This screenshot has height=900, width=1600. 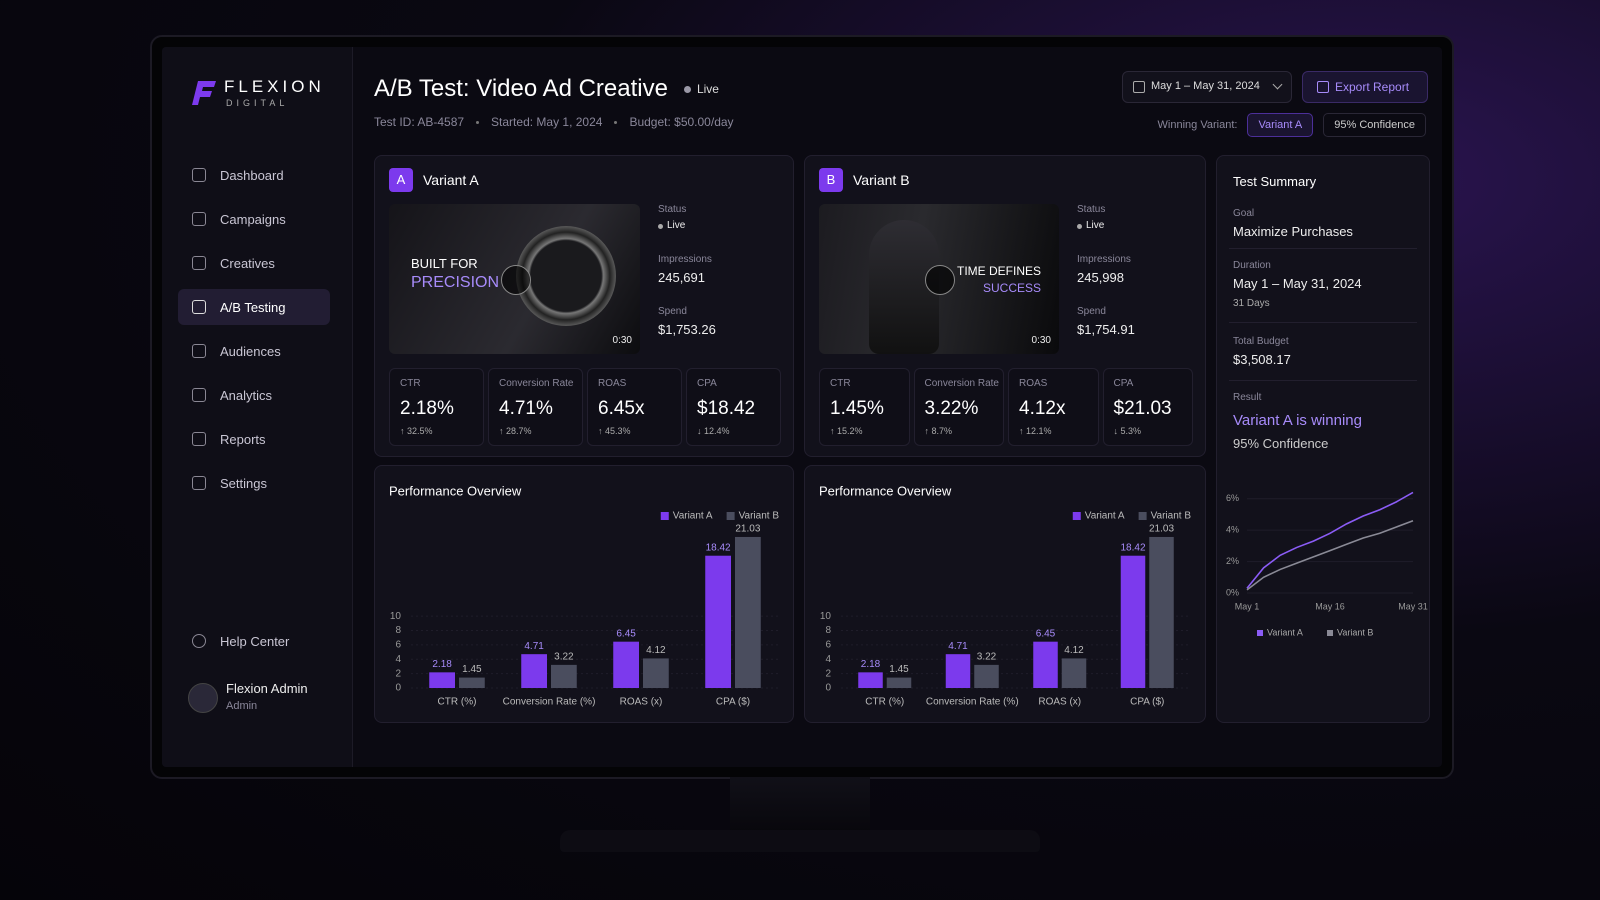 What do you see at coordinates (1105, 516) in the screenshot?
I see `legend-label: Variant A` at bounding box center [1105, 516].